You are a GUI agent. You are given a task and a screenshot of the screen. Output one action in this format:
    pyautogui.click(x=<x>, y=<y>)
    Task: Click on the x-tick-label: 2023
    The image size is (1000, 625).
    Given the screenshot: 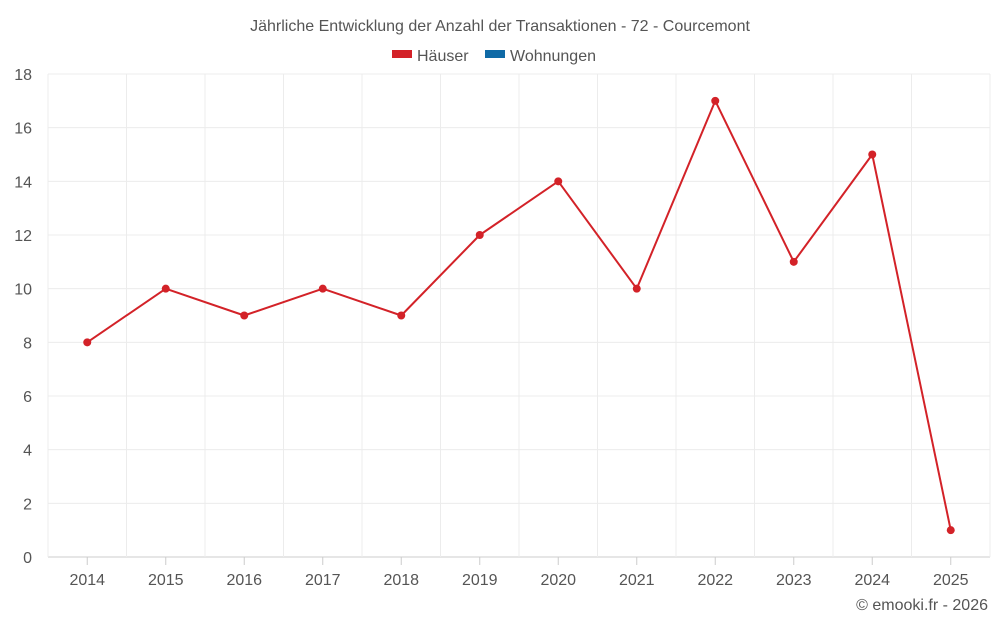 What is the action you would take?
    pyautogui.click(x=794, y=580)
    